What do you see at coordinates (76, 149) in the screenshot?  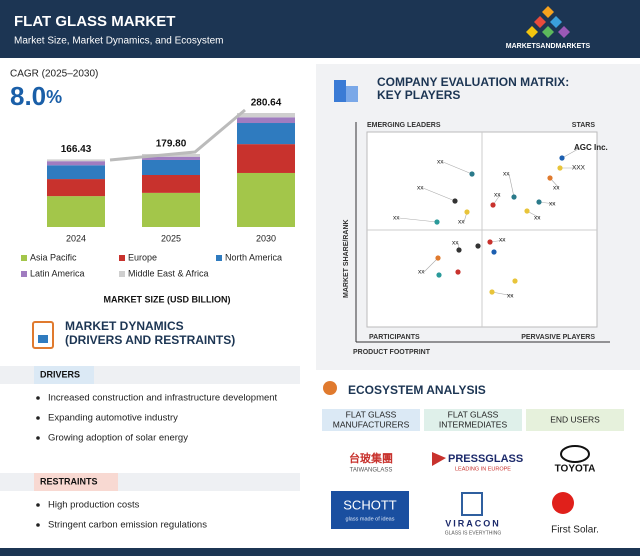 I see `total-label: 166.43` at bounding box center [76, 149].